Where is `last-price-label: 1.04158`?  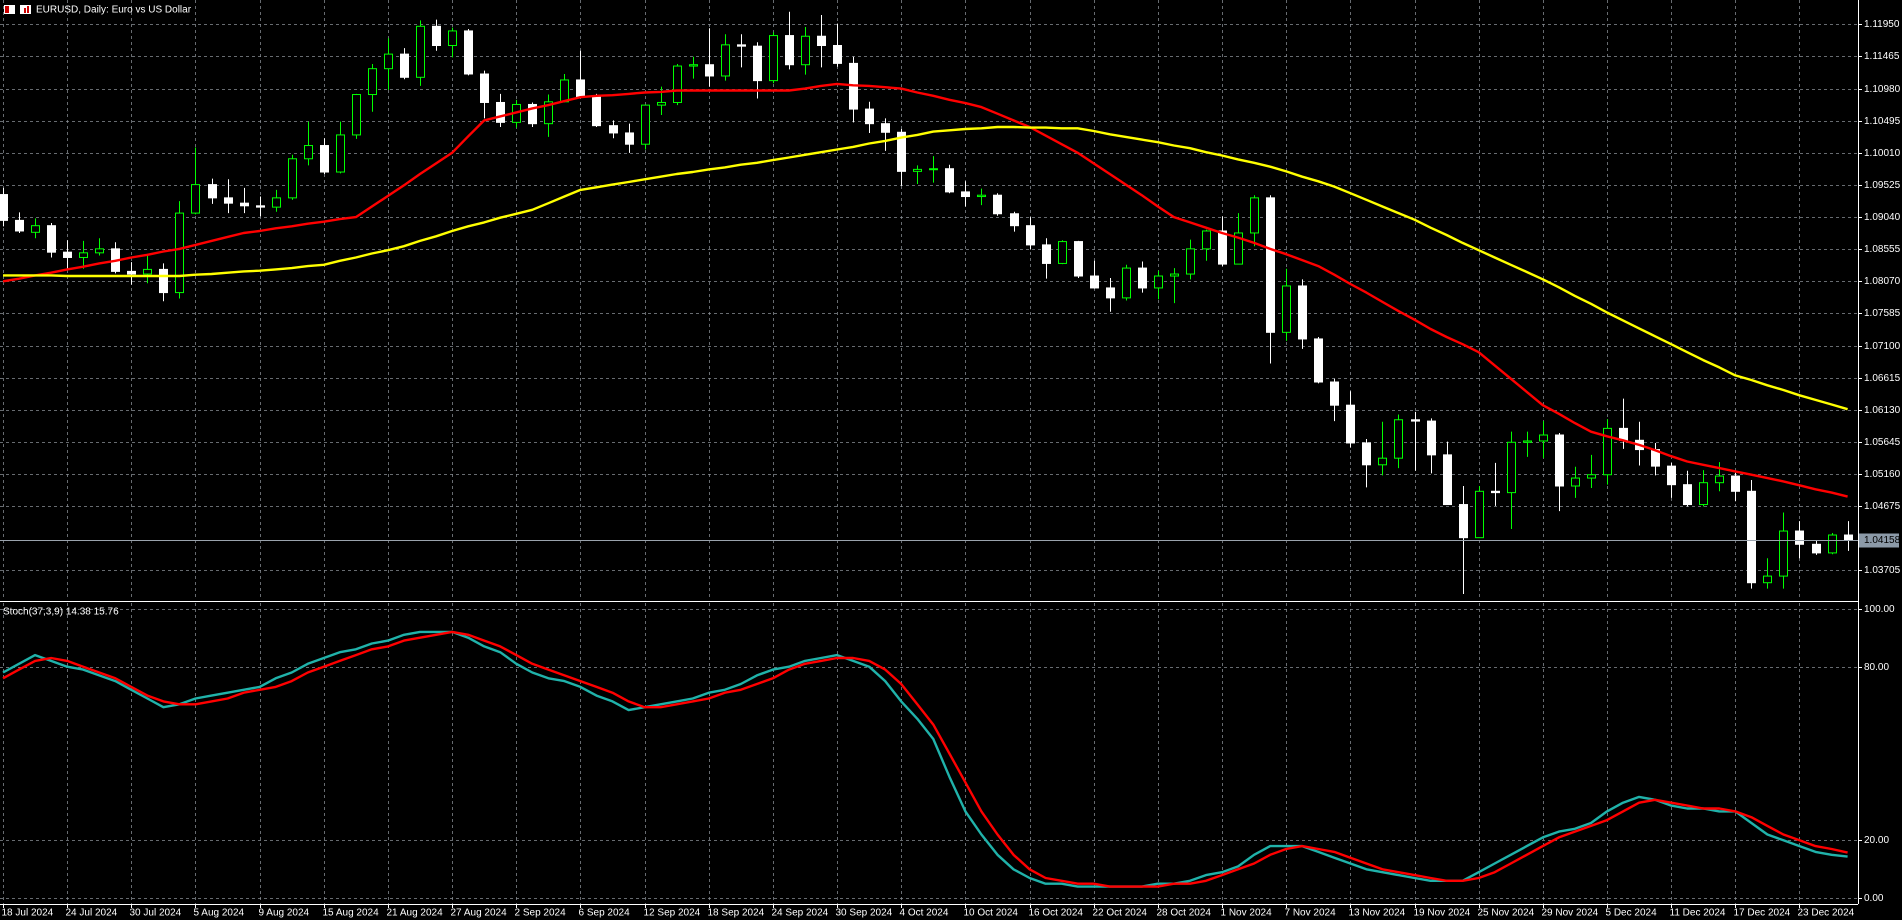
last-price-label: 1.04158 is located at coordinates (1882, 540).